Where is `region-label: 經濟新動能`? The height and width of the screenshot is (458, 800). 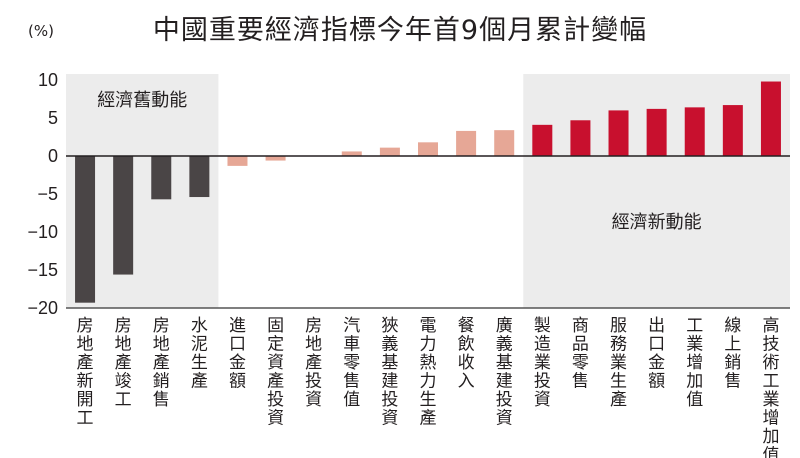
region-label: 經濟新動能 is located at coordinates (657, 222).